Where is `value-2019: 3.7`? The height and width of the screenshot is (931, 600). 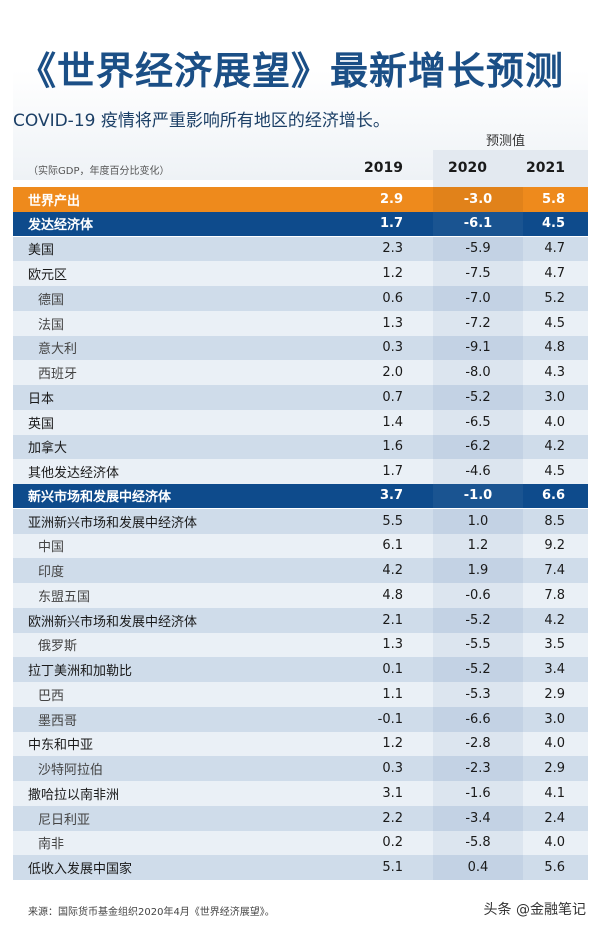
value-2019: 3.7 is located at coordinates (391, 496).